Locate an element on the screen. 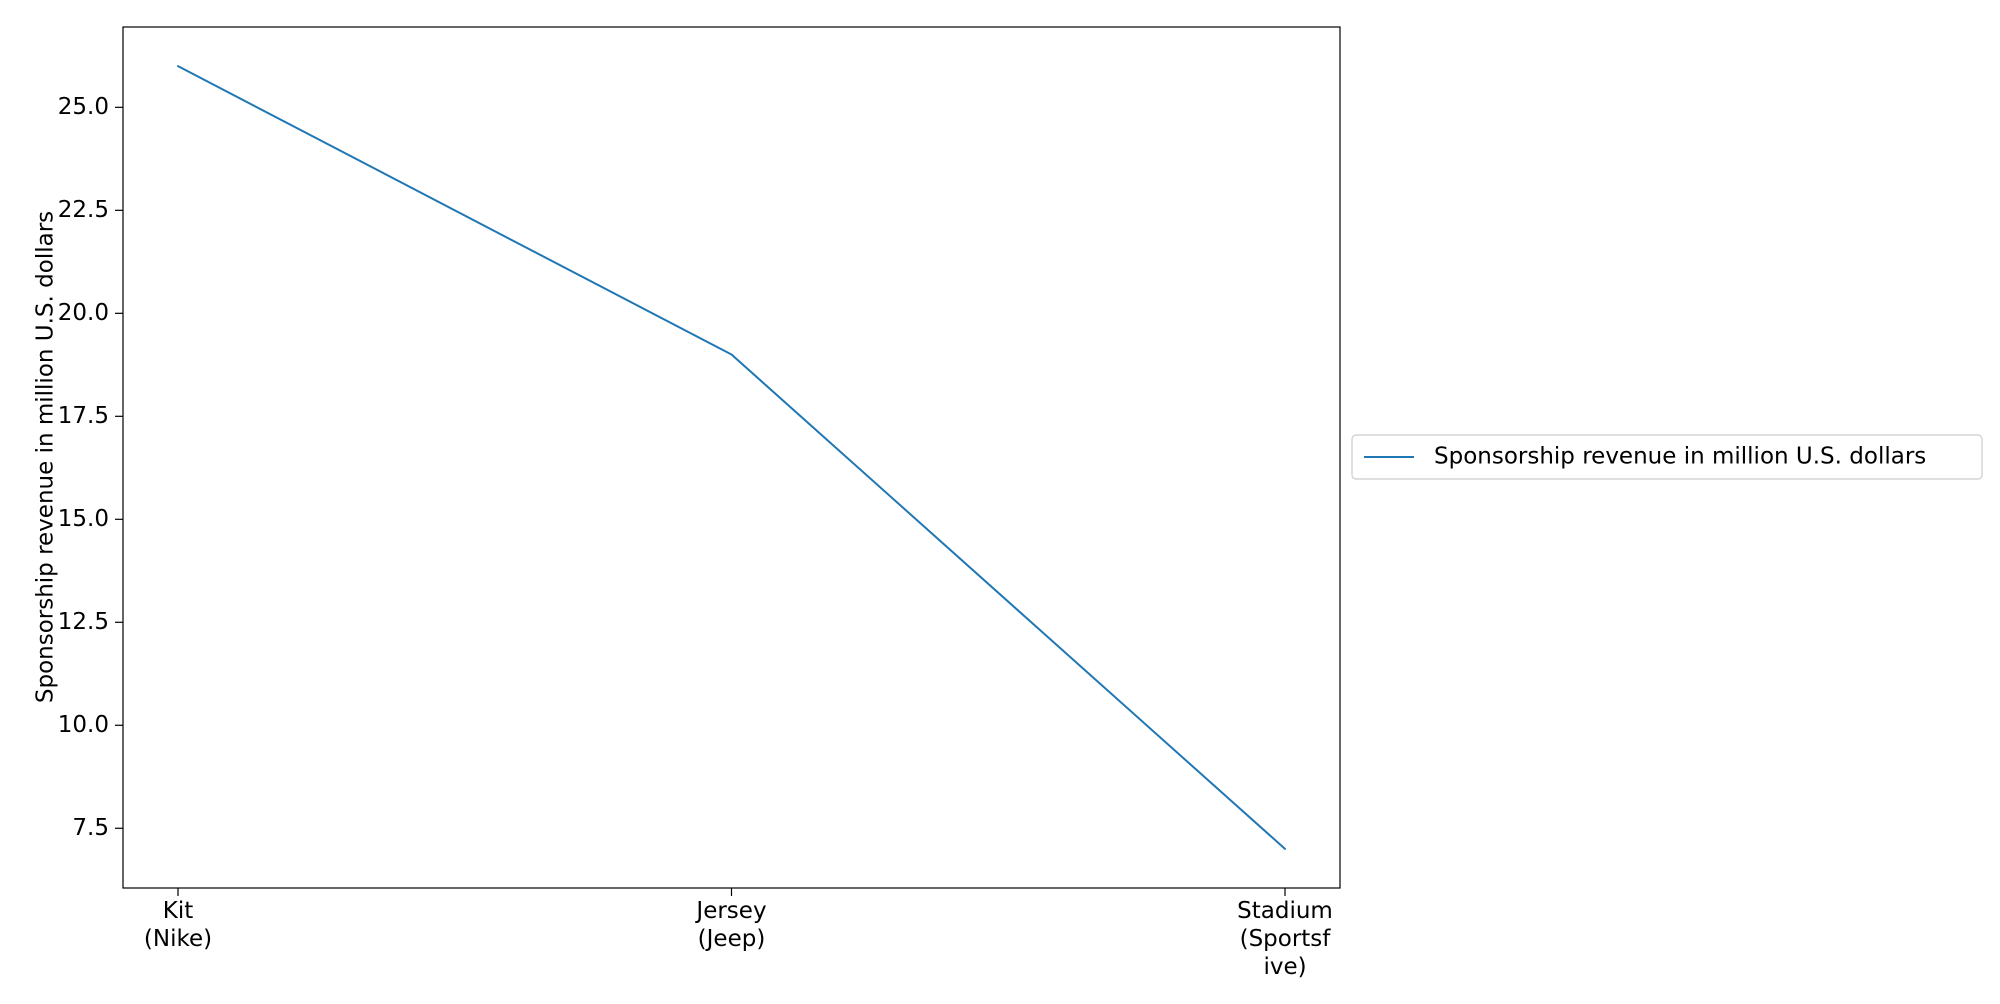 This screenshot has width=2000, height=1004. y-axis-ticks: 7.5 10.0 12.5 15.0 17.5 20.0 22.5 25.0 is located at coordinates (90, 467).